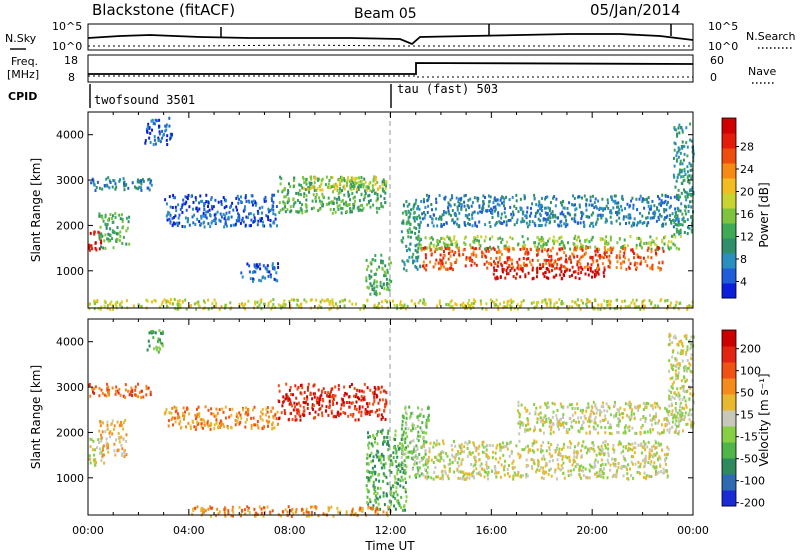 This screenshot has width=800, height=554. I want to click on date-title: 05/Jan/2014, so click(635, 10).